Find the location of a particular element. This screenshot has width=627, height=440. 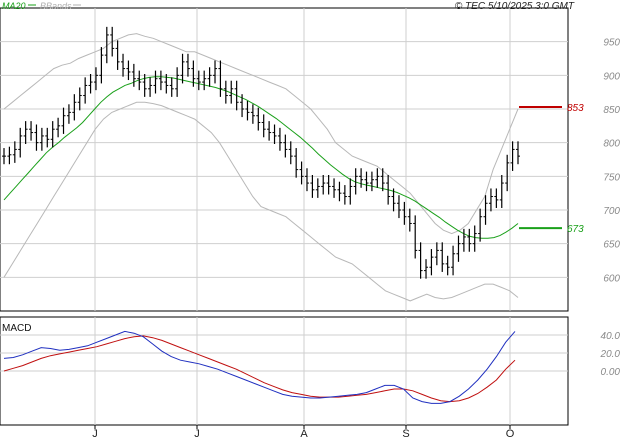

macd-title: MACD is located at coordinates (16, 328).